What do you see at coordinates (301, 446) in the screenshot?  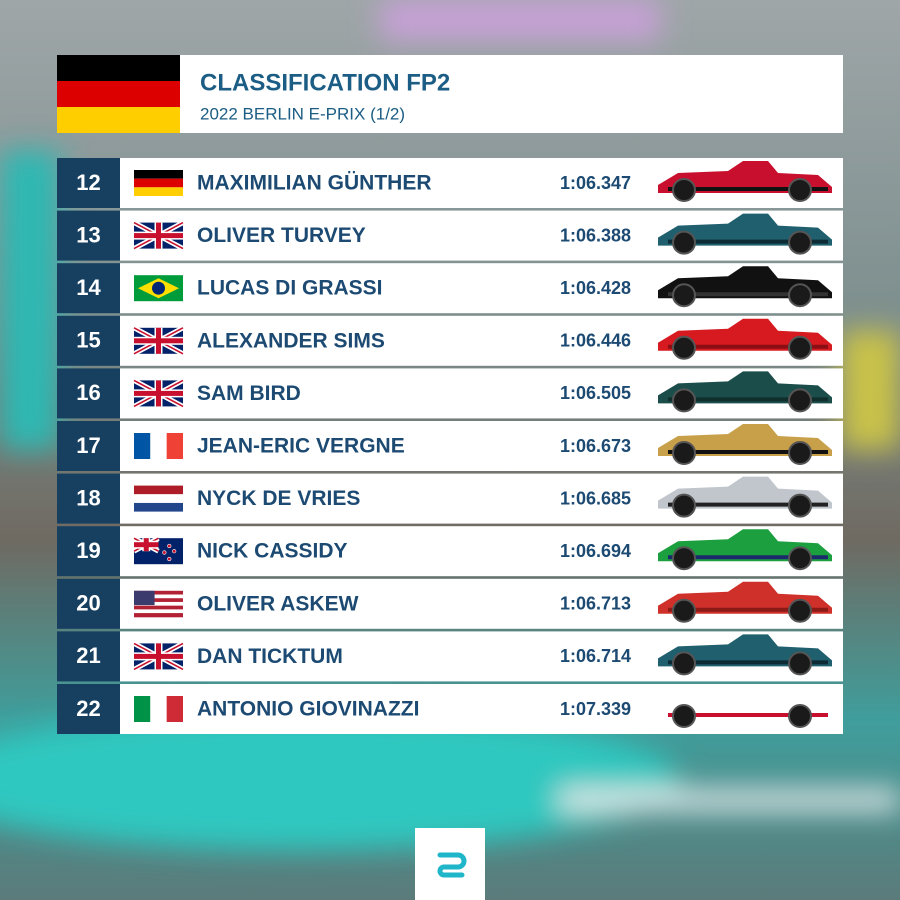 I see `driver-name: JEAN-ERIC VERGNE` at bounding box center [301, 446].